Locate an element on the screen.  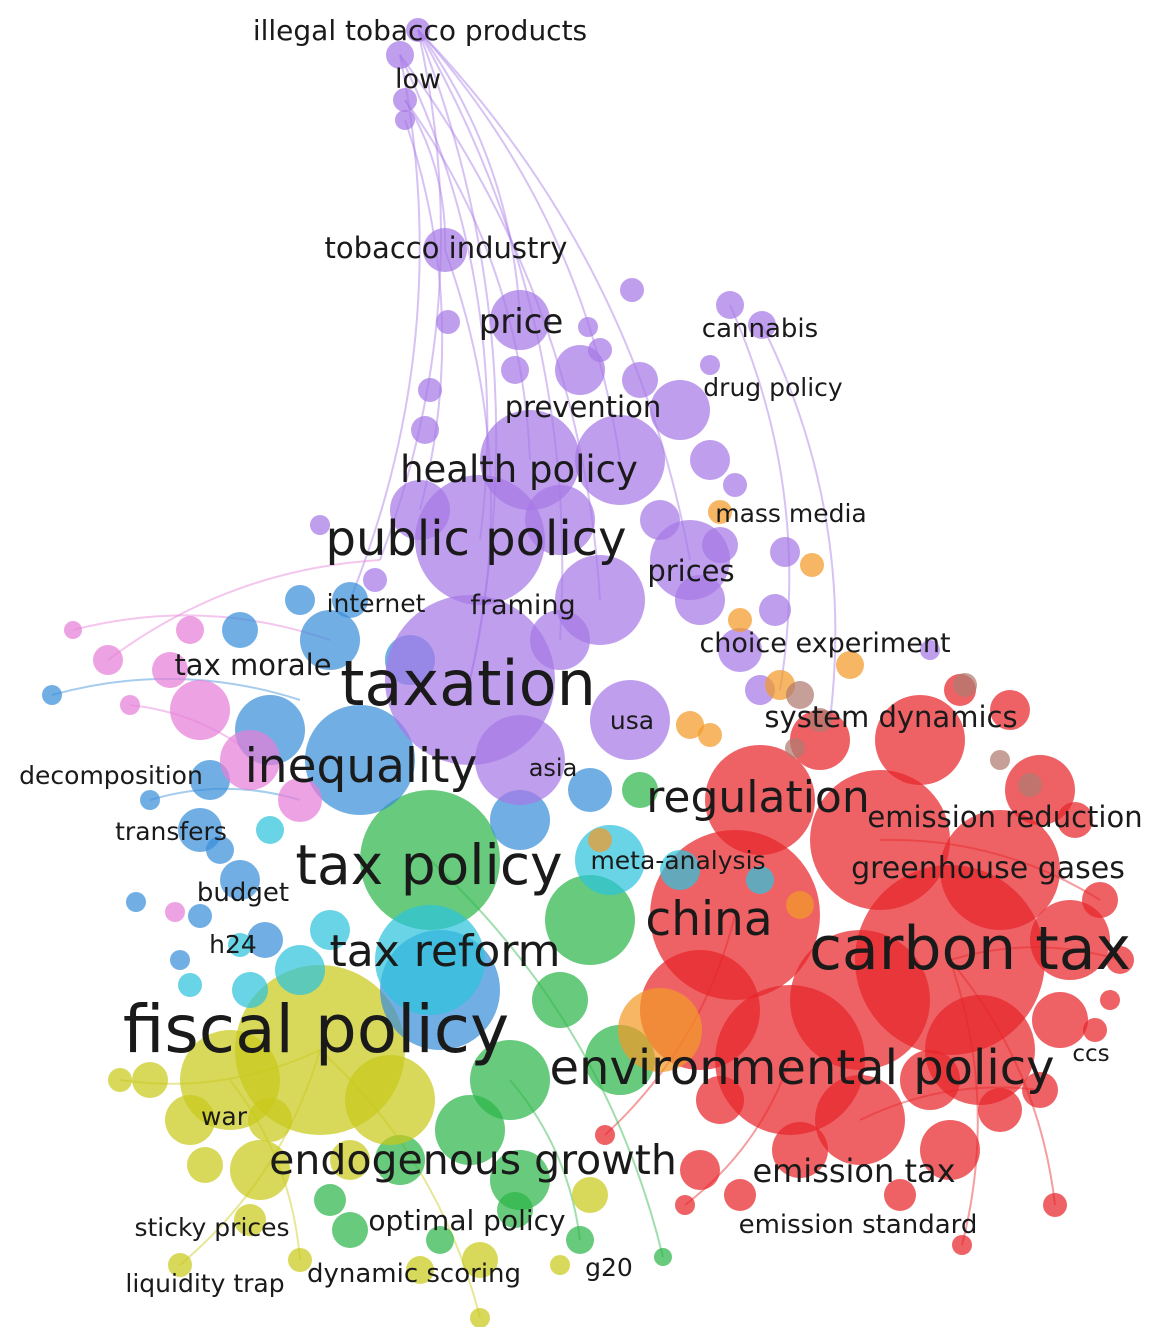
label-prices: prices is located at coordinates (690, 571).